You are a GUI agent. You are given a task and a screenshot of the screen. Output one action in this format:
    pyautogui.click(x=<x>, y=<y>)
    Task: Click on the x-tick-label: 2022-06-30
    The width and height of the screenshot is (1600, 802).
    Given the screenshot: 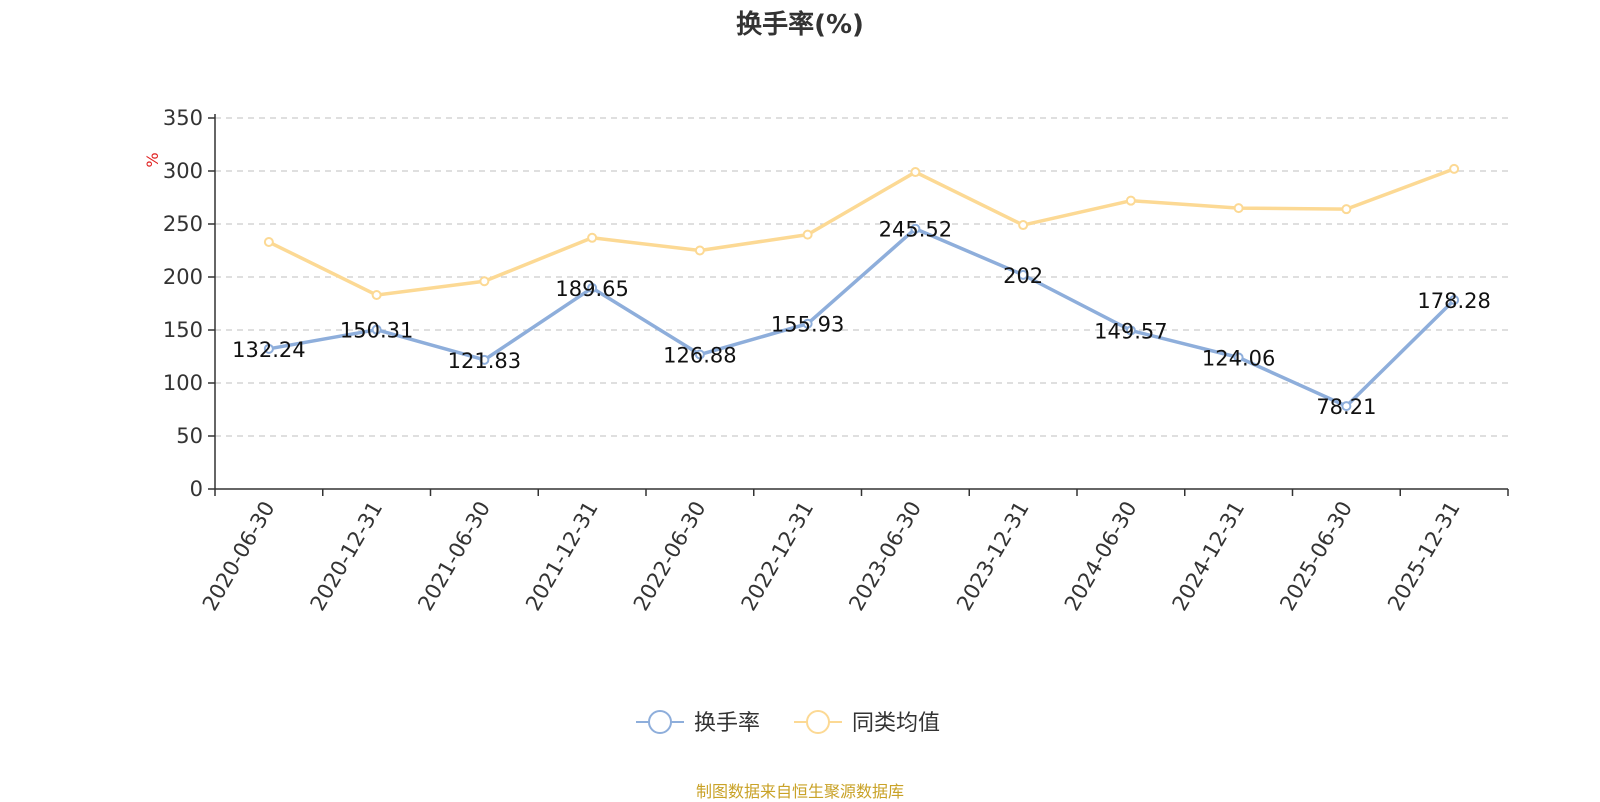 What is the action you would take?
    pyautogui.click(x=670, y=556)
    